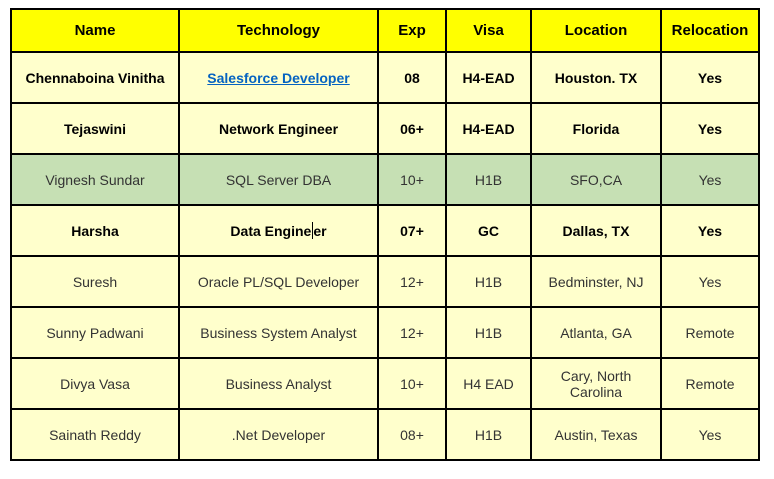  I want to click on cell-visa: GC, so click(488, 230).